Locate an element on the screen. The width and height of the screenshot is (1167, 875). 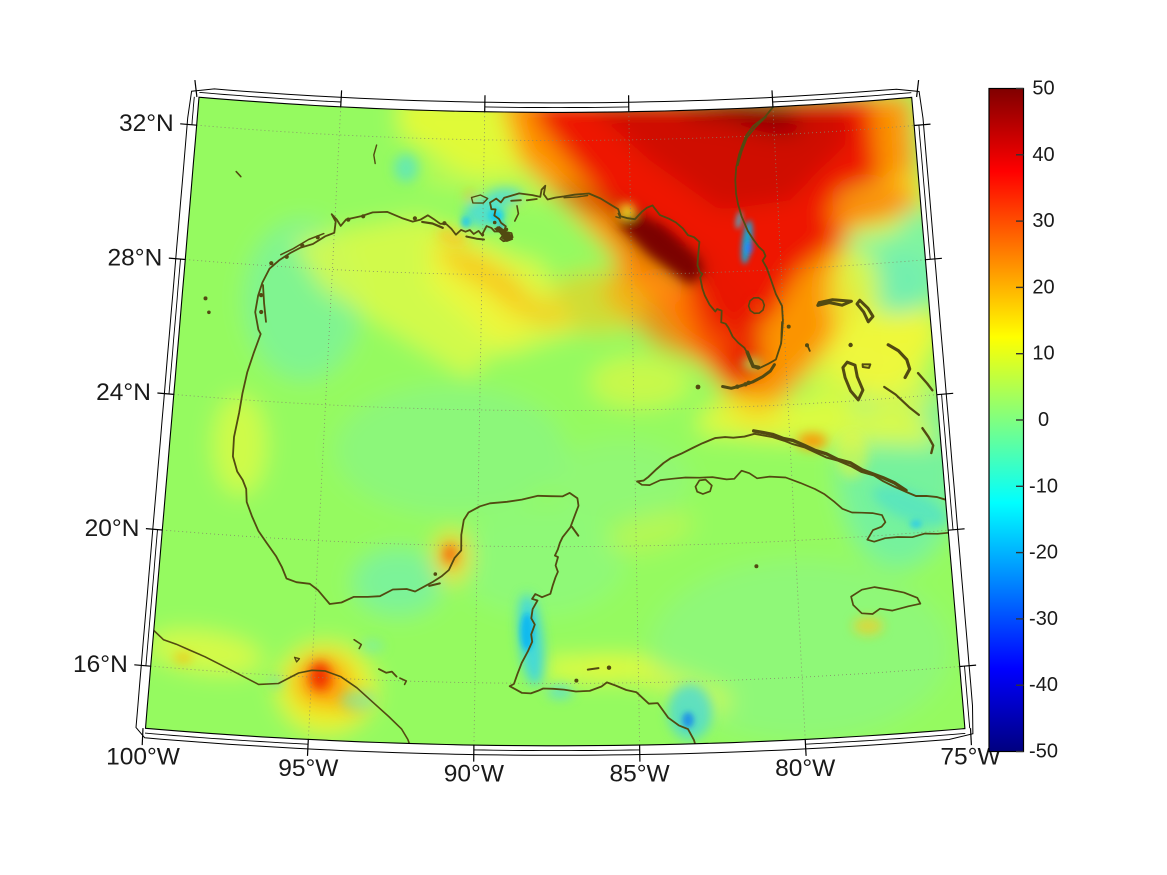
svg-text: -20 is located at coordinates (1043, 553).